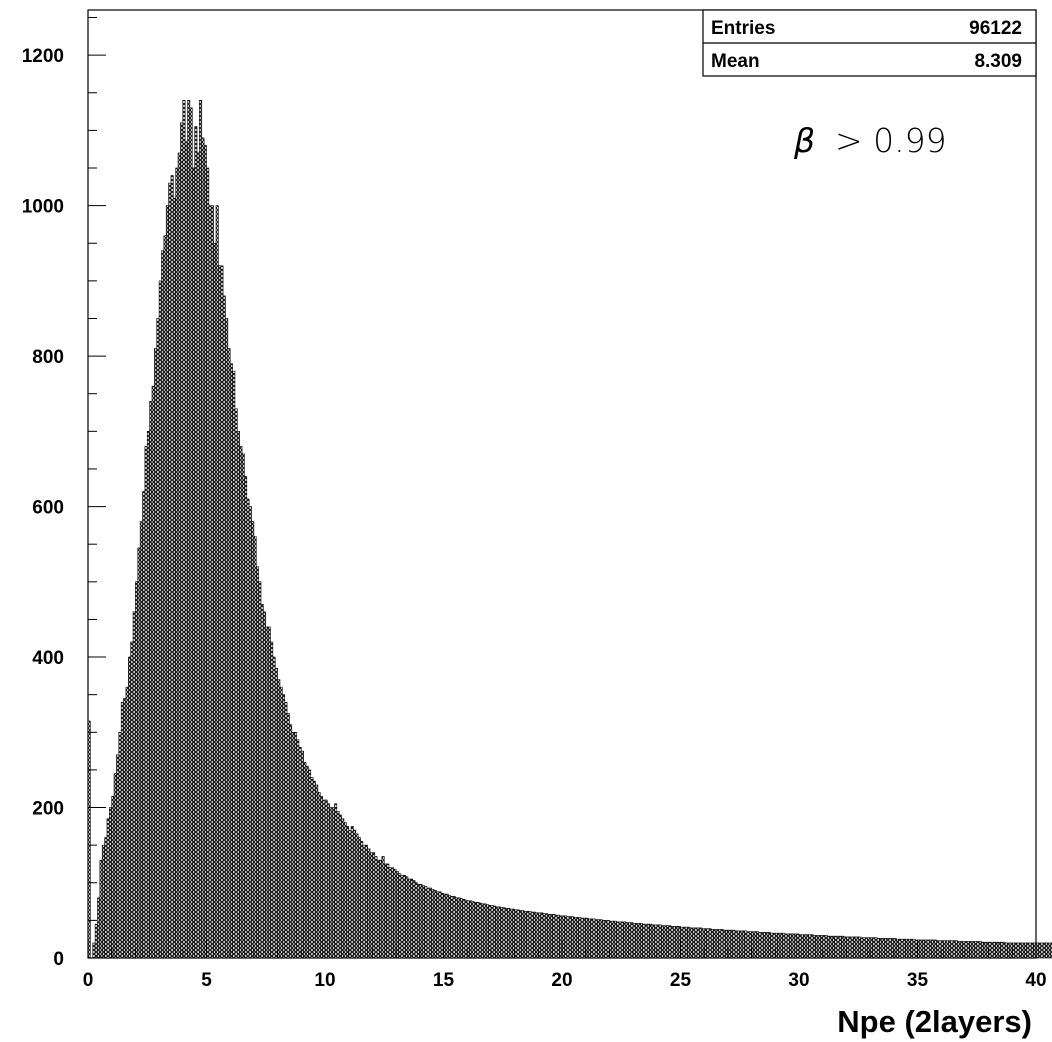 The height and width of the screenshot is (1042, 1052). Describe the element at coordinates (891, 140) in the screenshot. I see `annotation-text: > 0.99` at that location.